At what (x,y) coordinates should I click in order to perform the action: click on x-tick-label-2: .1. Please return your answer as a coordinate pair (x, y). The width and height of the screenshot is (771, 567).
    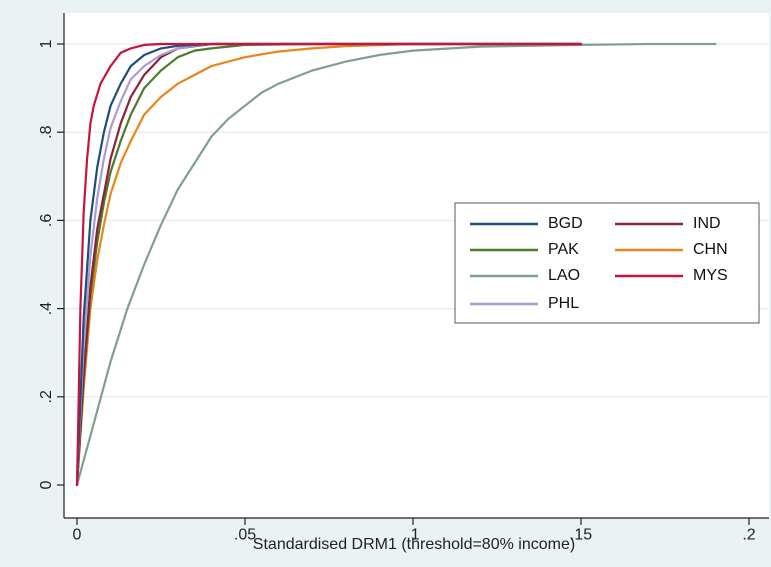
    Looking at the image, I should click on (412, 534).